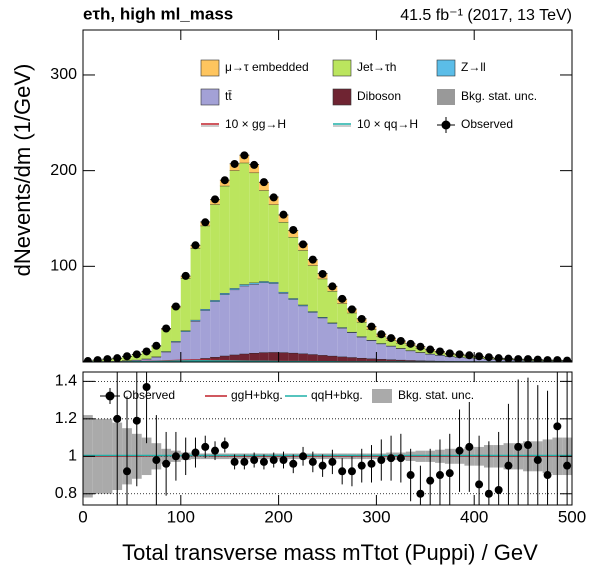 This screenshot has width=596, height=572. I want to click on header: eτh, high ml_mass, so click(158, 13).